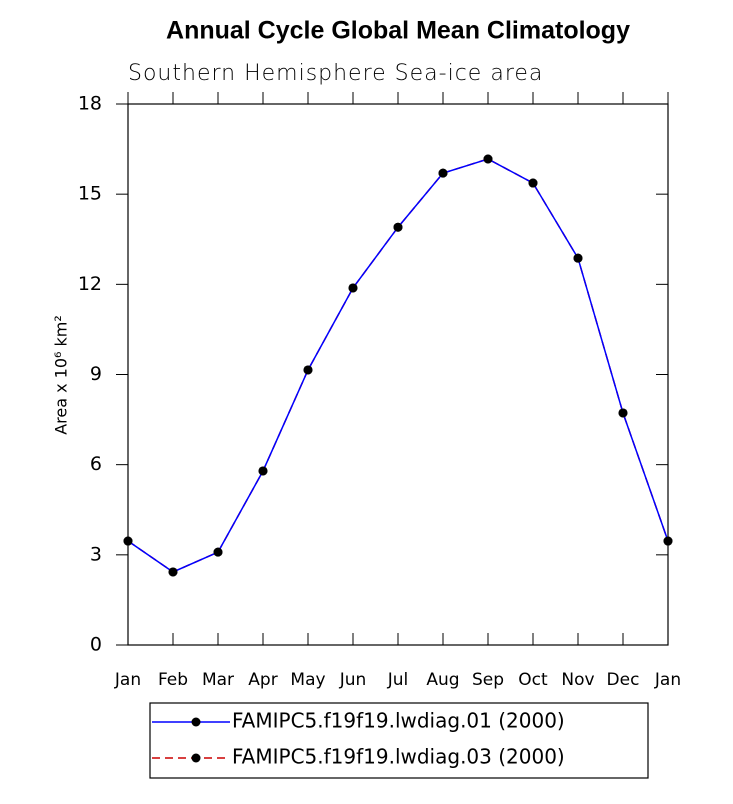 This screenshot has height=804, width=733. Describe the element at coordinates (442, 680) in the screenshot. I see `x-tick-label: Aug` at that location.